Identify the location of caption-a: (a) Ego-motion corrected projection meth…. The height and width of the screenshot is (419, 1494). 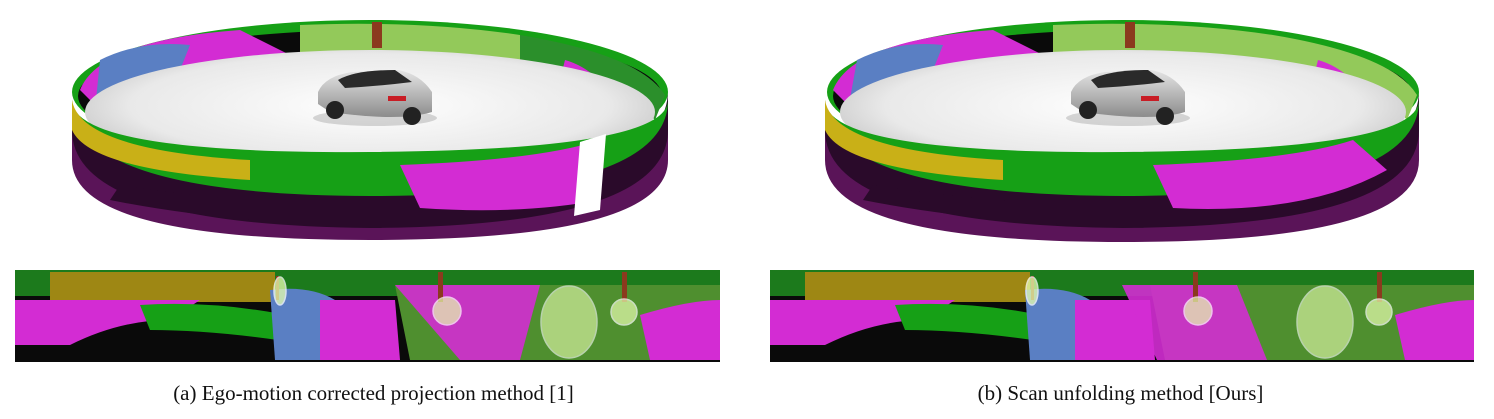
(373, 393).